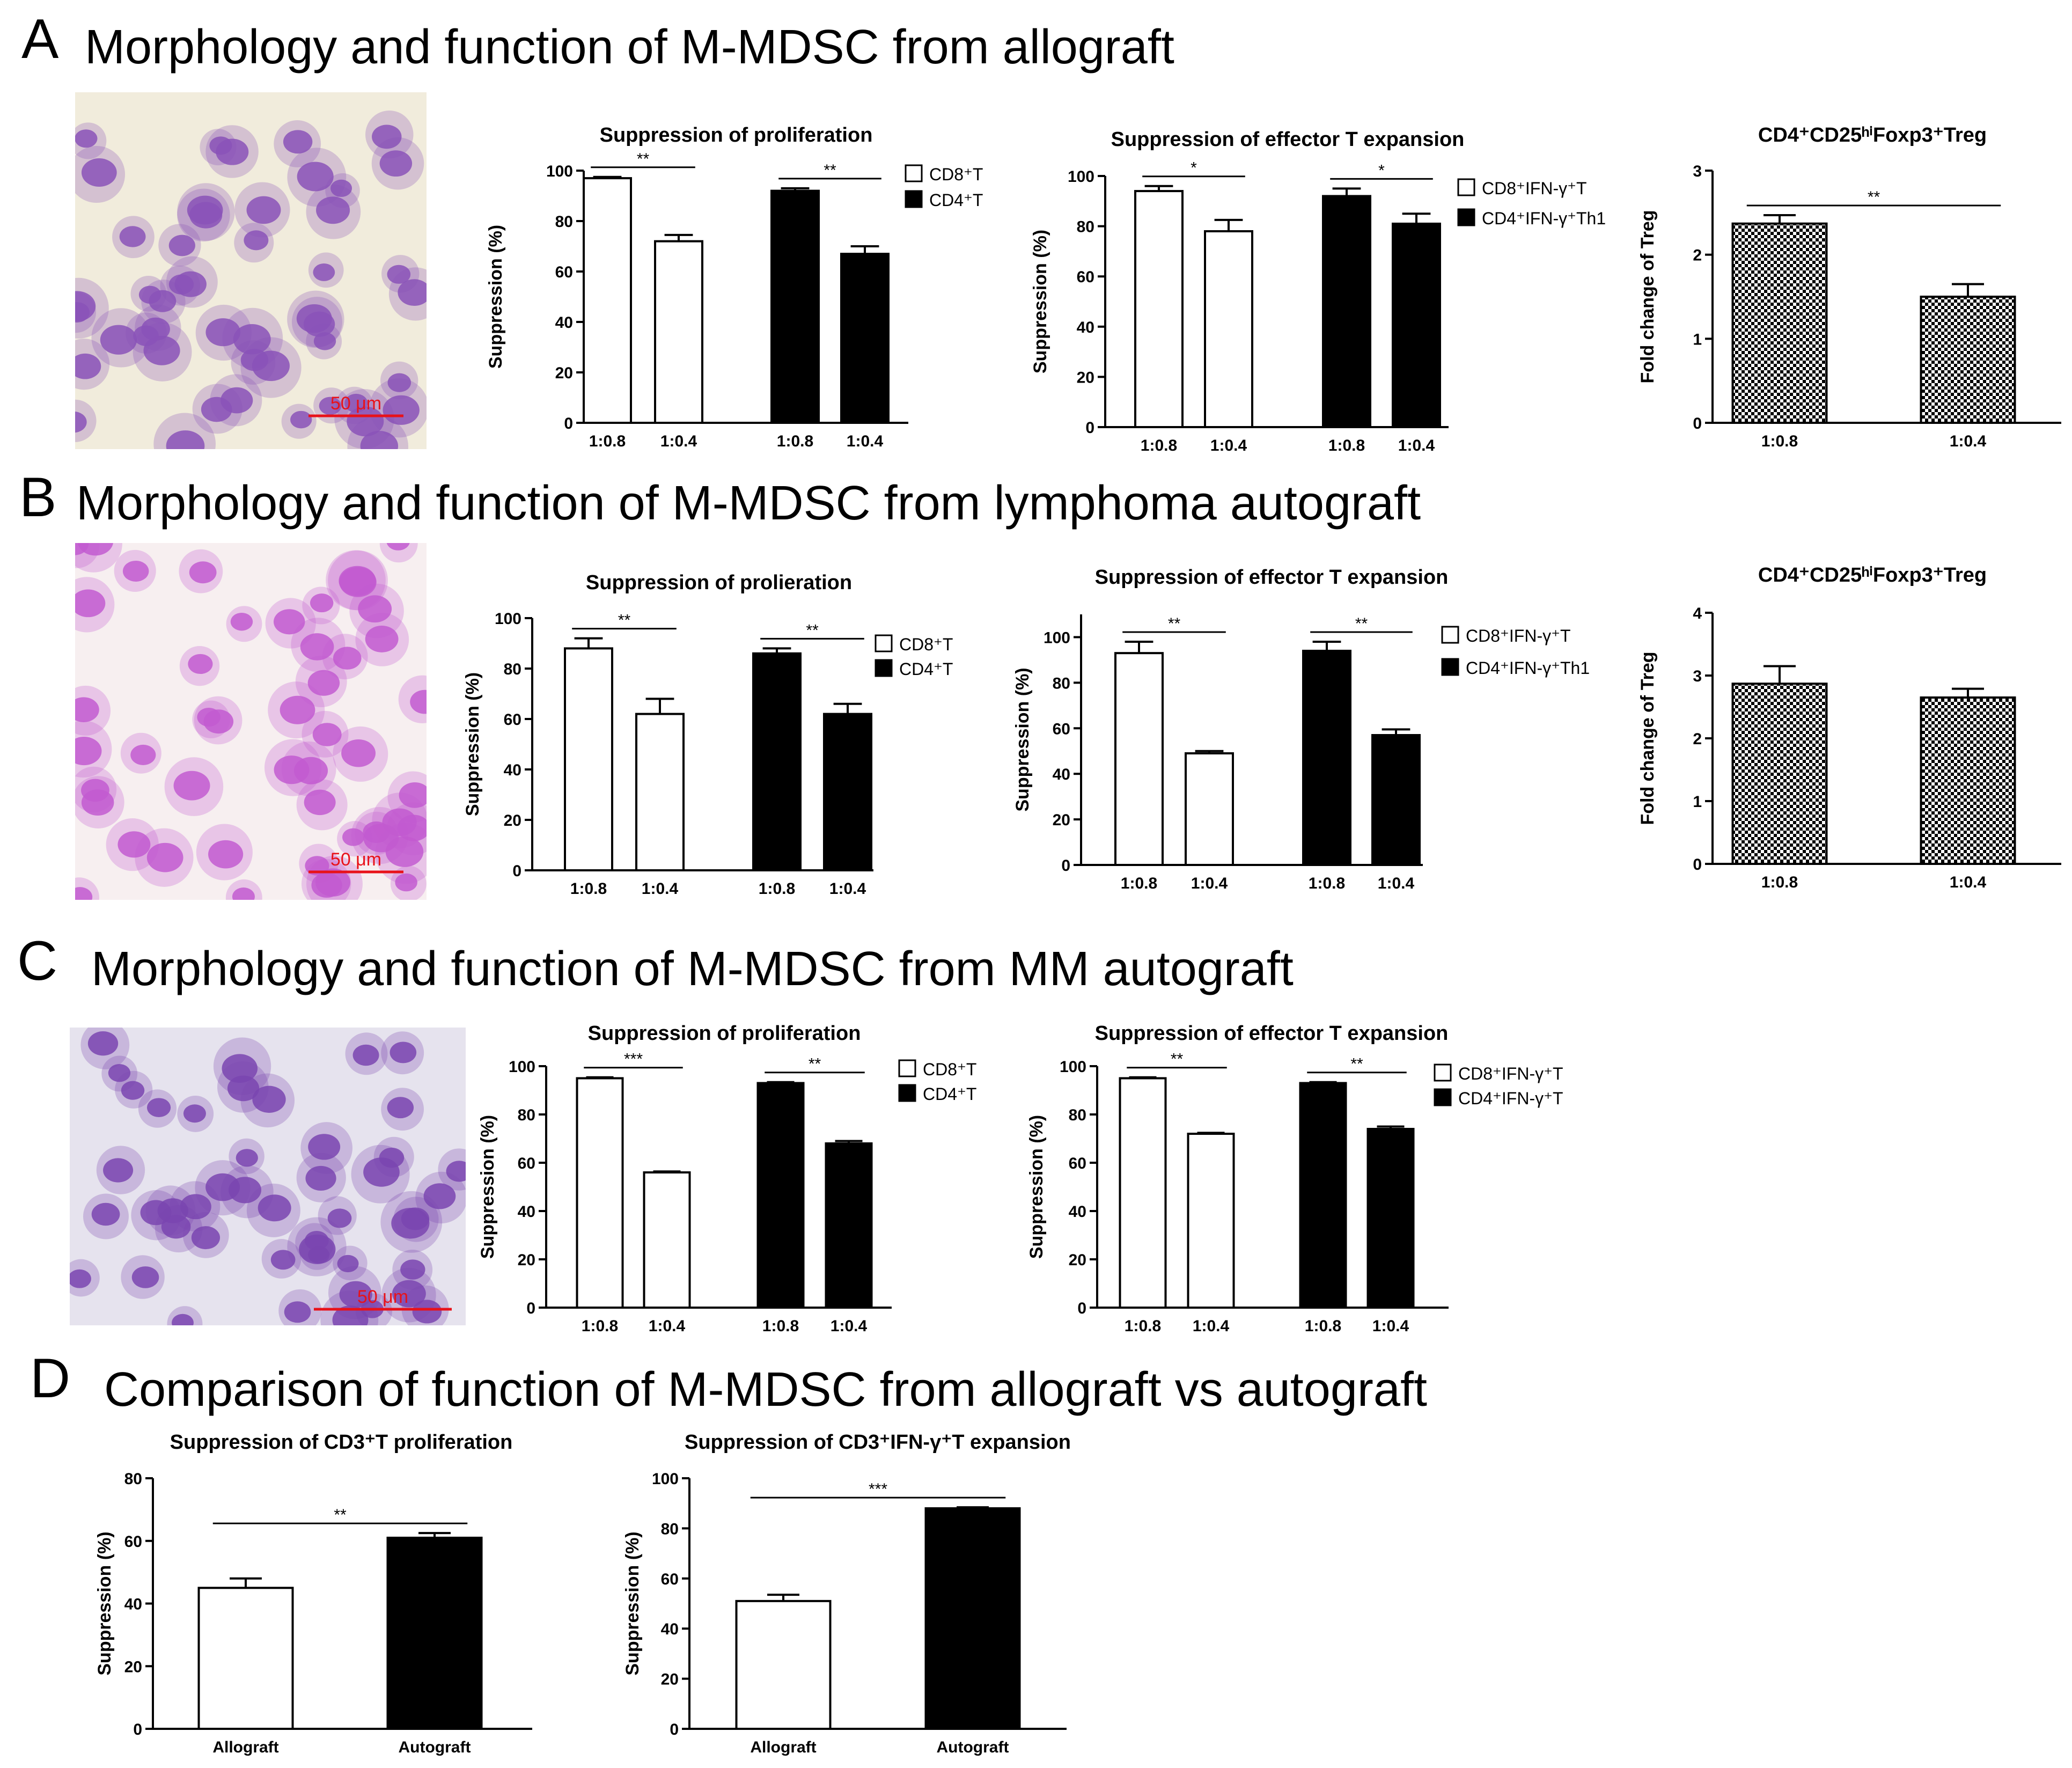 Image resolution: width=2072 pixels, height=1768 pixels. Describe the element at coordinates (926, 644) in the screenshot. I see `legend-label: CD8⁺T` at that location.